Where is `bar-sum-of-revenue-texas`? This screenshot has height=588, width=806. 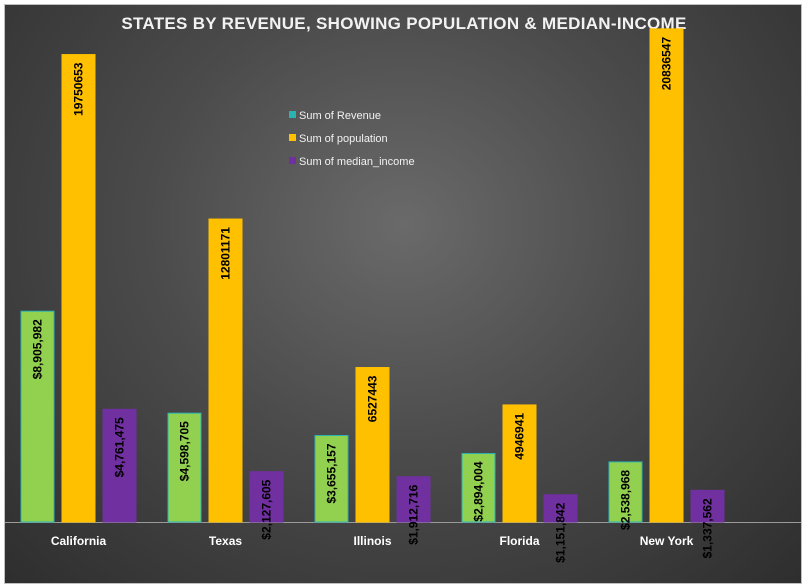
bar-sum-of-revenue-texas is located at coordinates (184, 467).